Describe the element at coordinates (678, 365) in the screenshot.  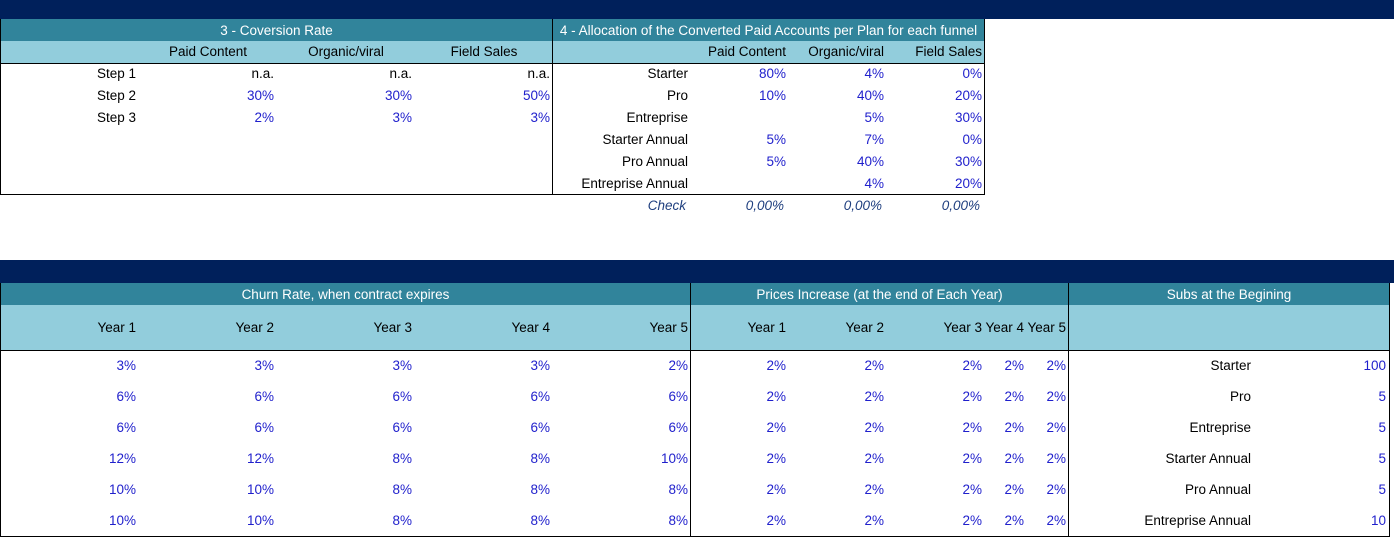
I see `churn-cell: 2%` at that location.